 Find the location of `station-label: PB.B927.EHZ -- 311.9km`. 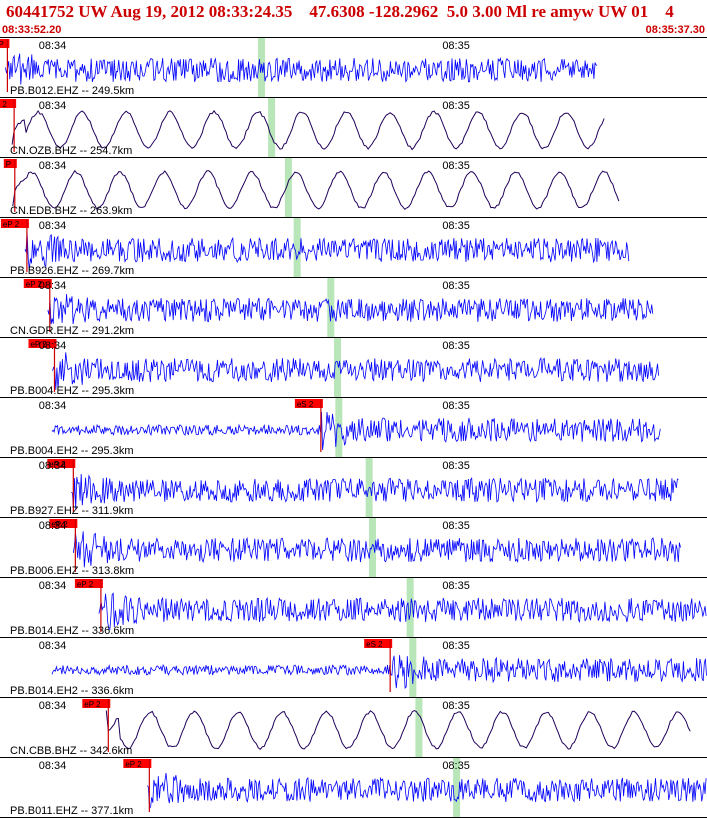

station-label: PB.B927.EHZ -- 311.9km is located at coordinates (71, 511).